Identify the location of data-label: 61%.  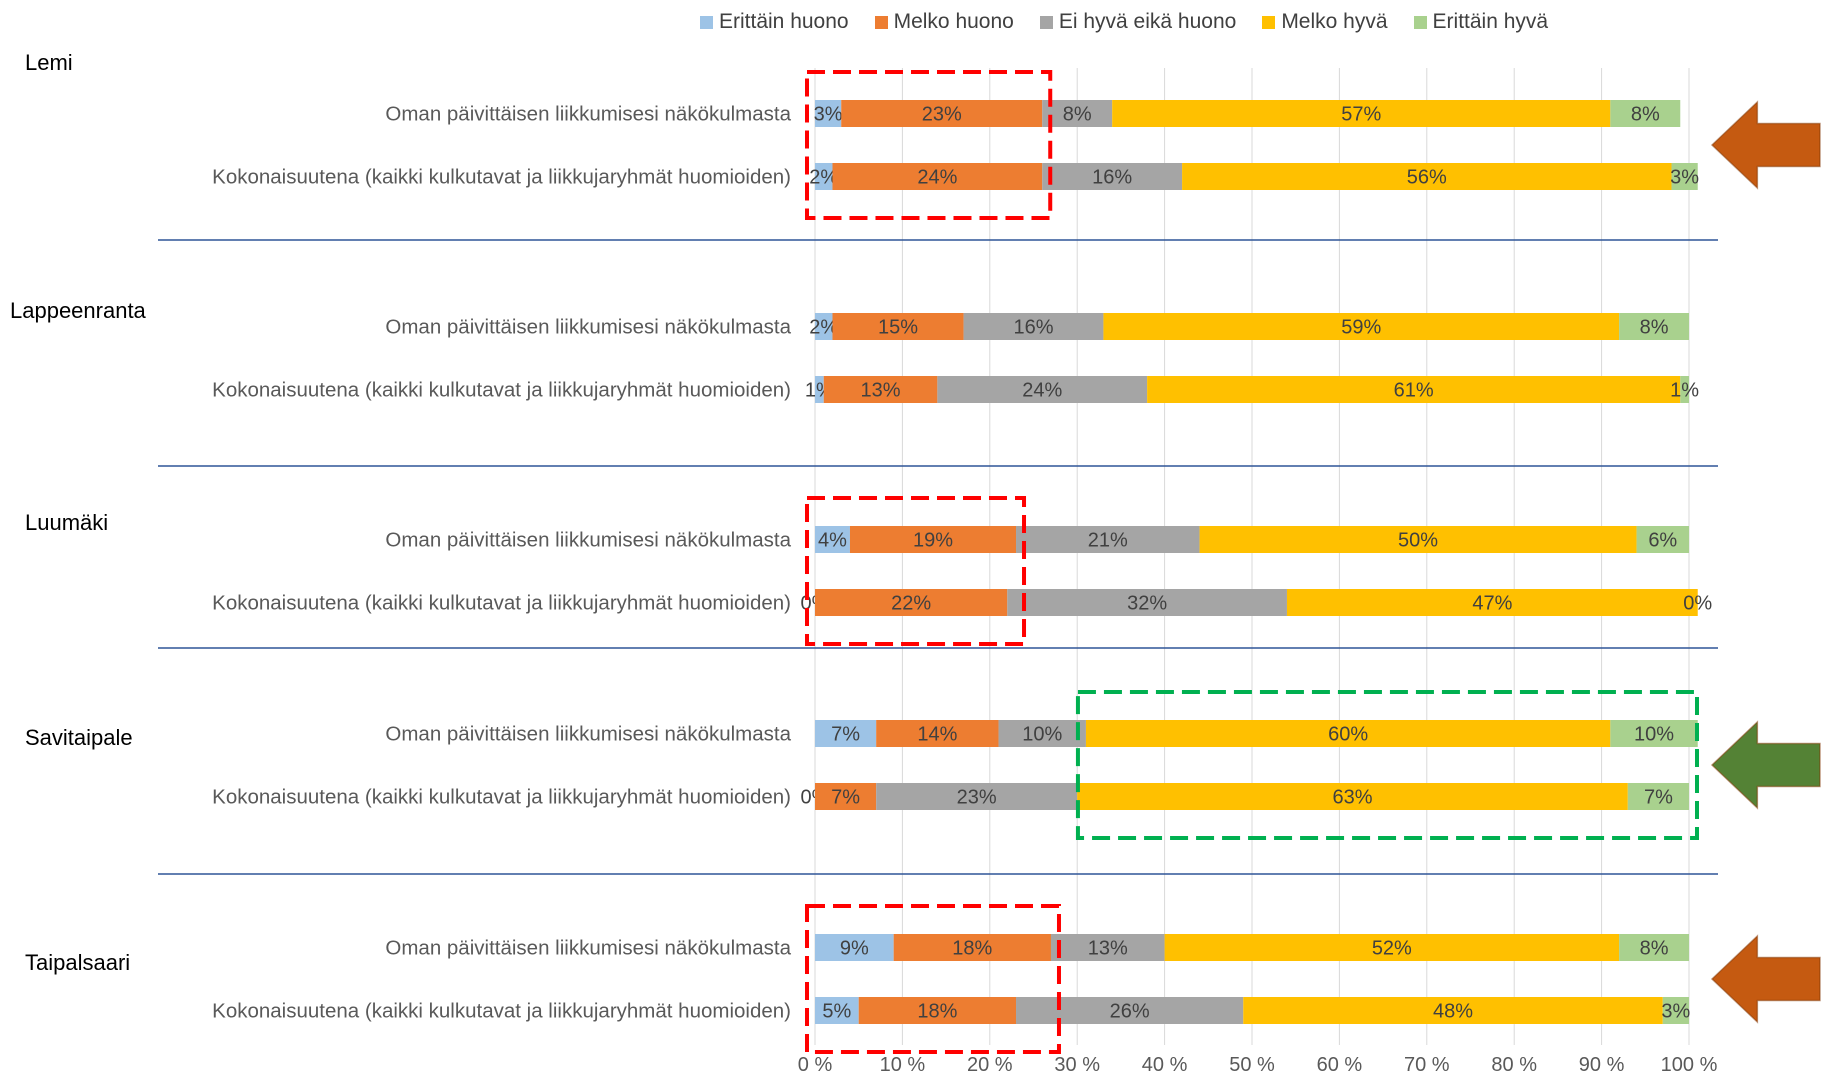
(1414, 391).